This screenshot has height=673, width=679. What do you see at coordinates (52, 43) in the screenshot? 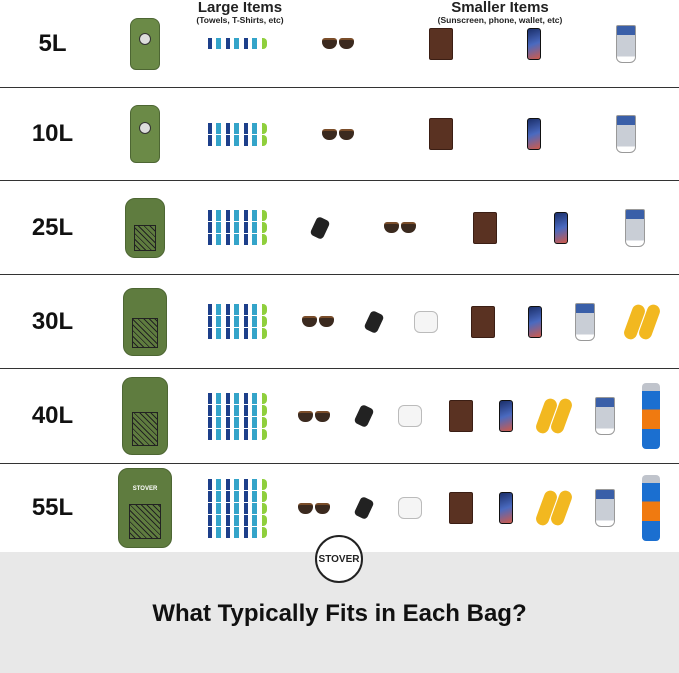
I see `bag-size-label: 5L` at bounding box center [52, 43].